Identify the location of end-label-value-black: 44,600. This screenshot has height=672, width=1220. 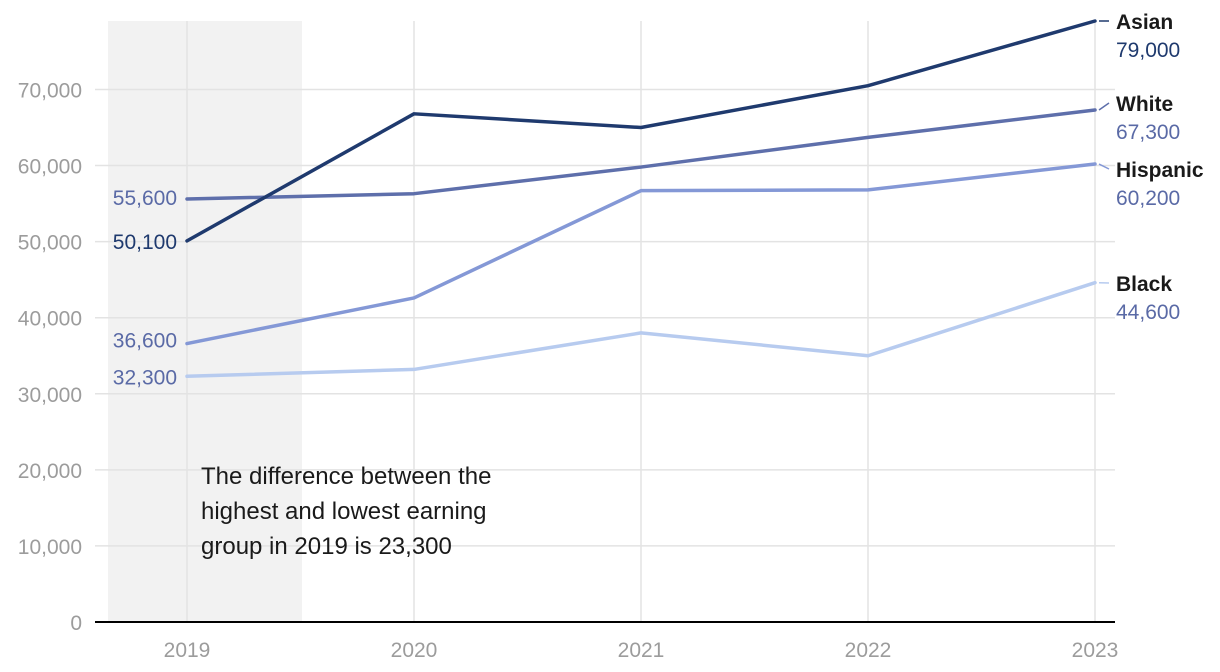
(1148, 312).